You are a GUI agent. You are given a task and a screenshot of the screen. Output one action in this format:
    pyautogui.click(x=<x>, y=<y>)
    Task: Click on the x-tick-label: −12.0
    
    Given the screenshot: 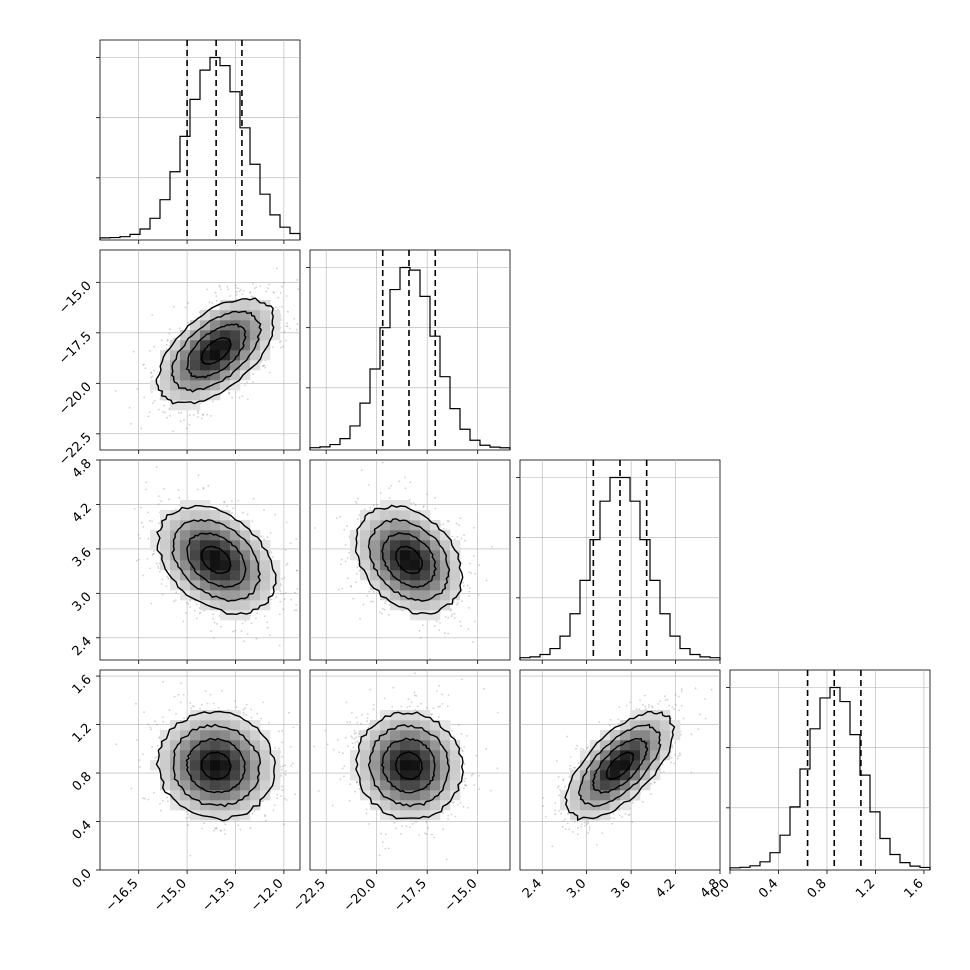 What is the action you would take?
    pyautogui.click(x=267, y=895)
    